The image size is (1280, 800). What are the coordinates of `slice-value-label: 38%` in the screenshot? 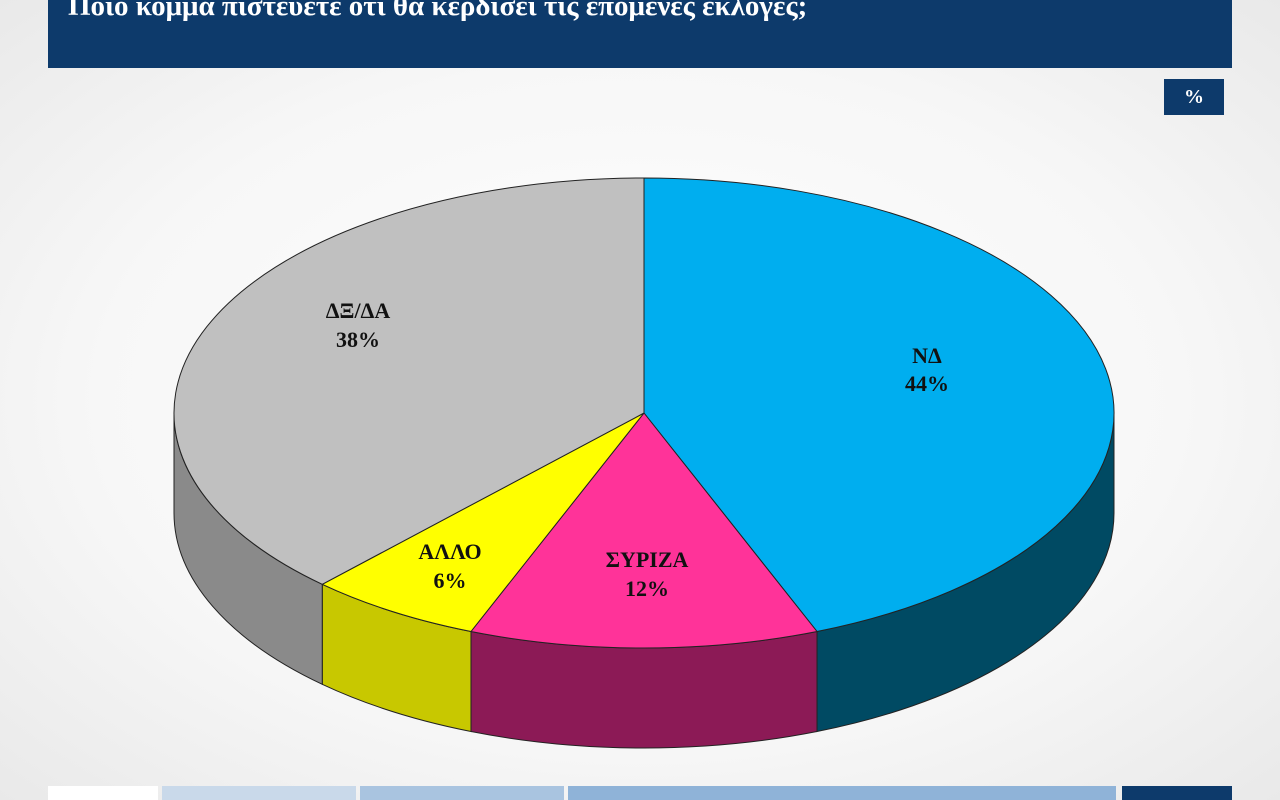 It's located at (358, 339).